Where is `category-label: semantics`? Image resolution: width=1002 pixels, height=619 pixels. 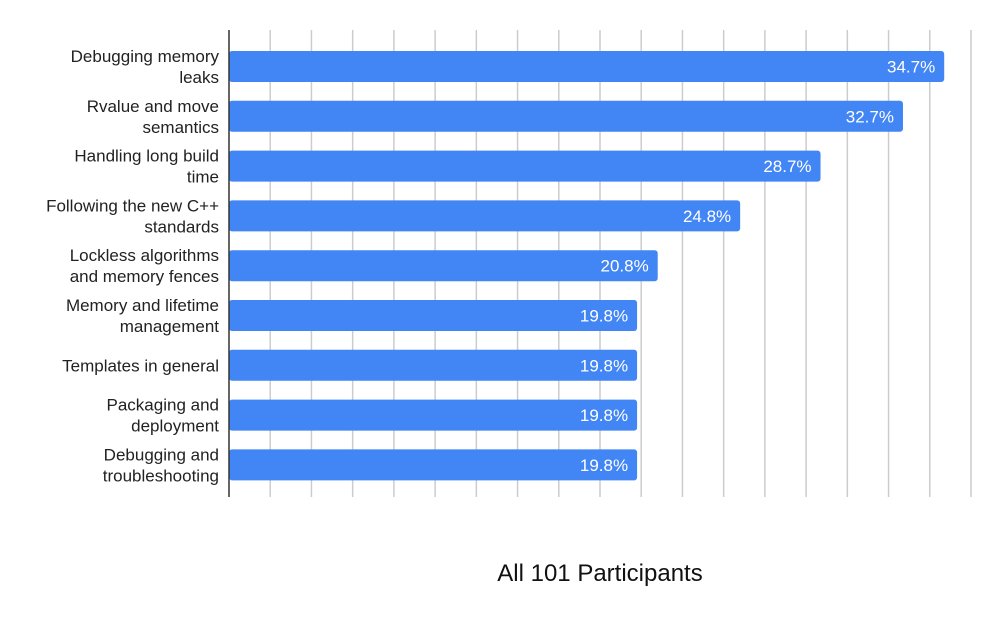 category-label: semantics is located at coordinates (180, 127).